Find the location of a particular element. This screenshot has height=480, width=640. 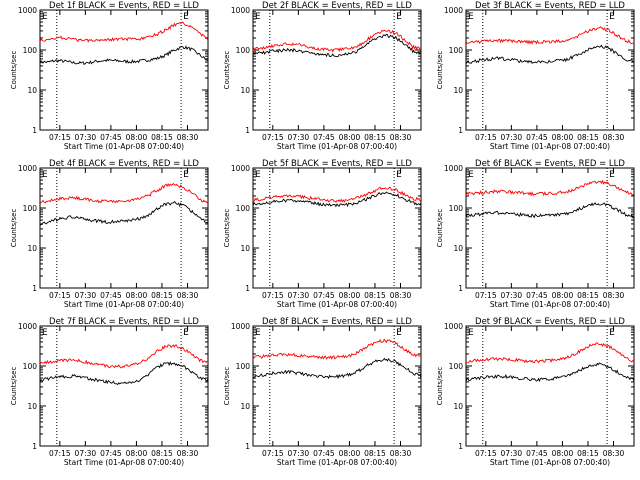

chart-title: Det 3f BLACK = Events, RED = LLD is located at coordinates (550, 6).